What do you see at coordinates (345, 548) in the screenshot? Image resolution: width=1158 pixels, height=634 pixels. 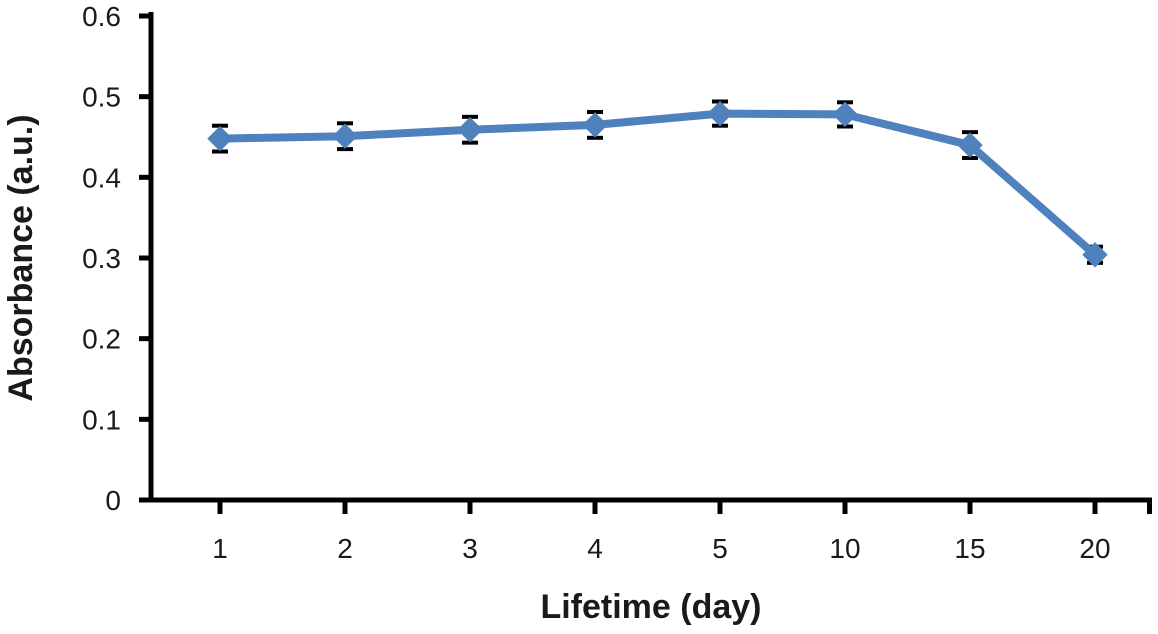 I see `x-tick-label: 2` at bounding box center [345, 548].